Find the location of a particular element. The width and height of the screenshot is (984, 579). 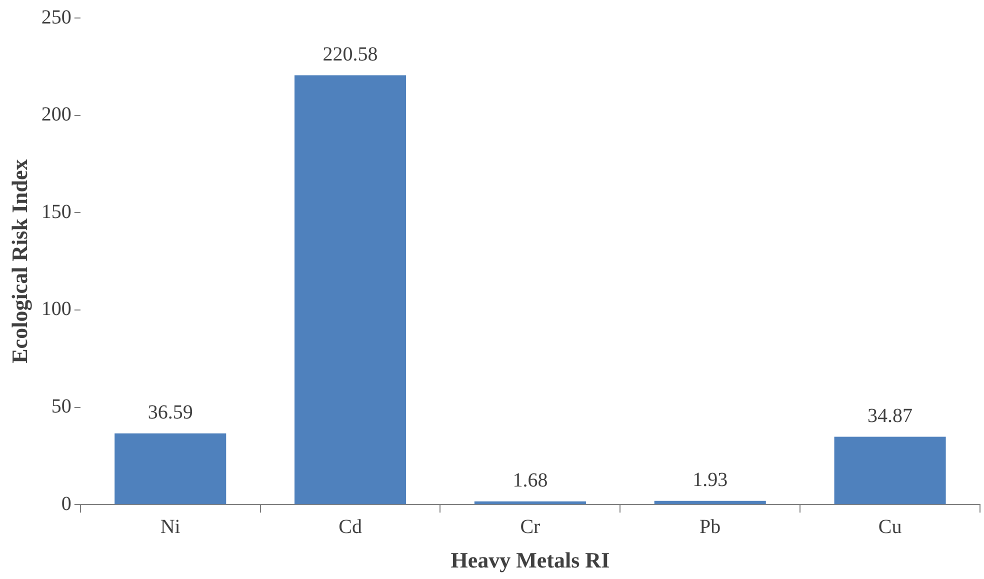

x-tick-label: Cd is located at coordinates (350, 527).